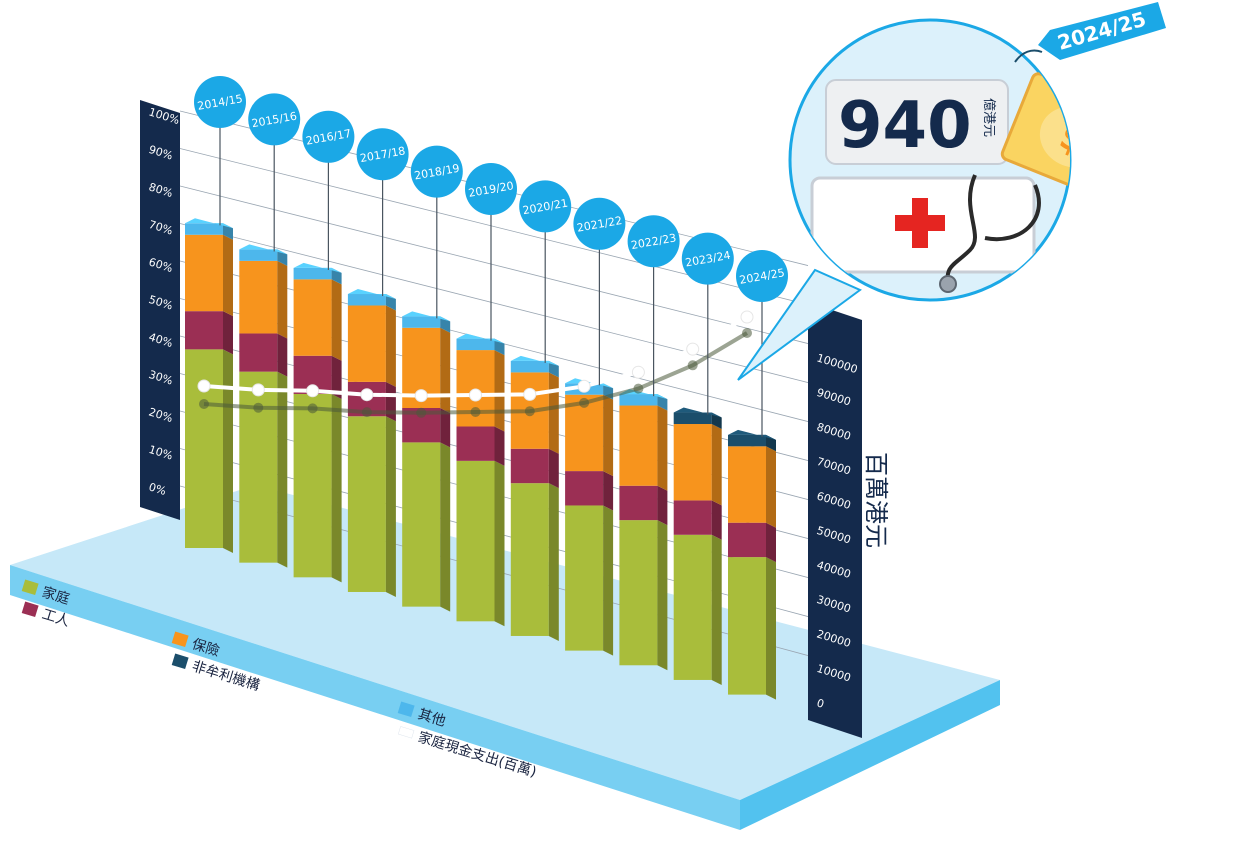 The height and width of the screenshot is (861, 1243). I want to click on right-axis-title: 百萬港元, so click(876, 500).